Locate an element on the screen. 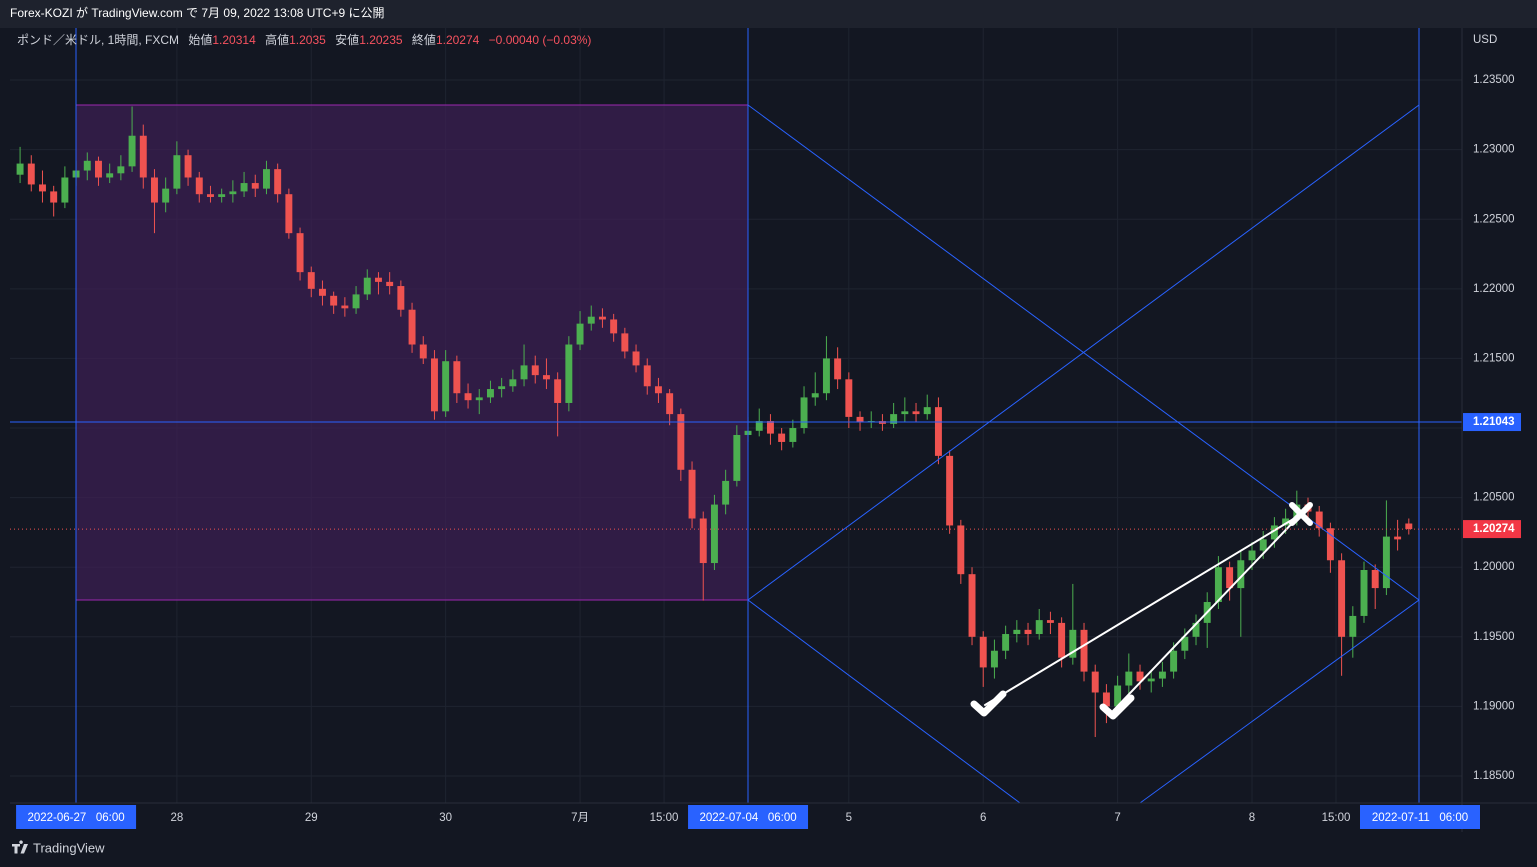 The image size is (1537, 867). legend-value: 1.20235 is located at coordinates (381, 40).